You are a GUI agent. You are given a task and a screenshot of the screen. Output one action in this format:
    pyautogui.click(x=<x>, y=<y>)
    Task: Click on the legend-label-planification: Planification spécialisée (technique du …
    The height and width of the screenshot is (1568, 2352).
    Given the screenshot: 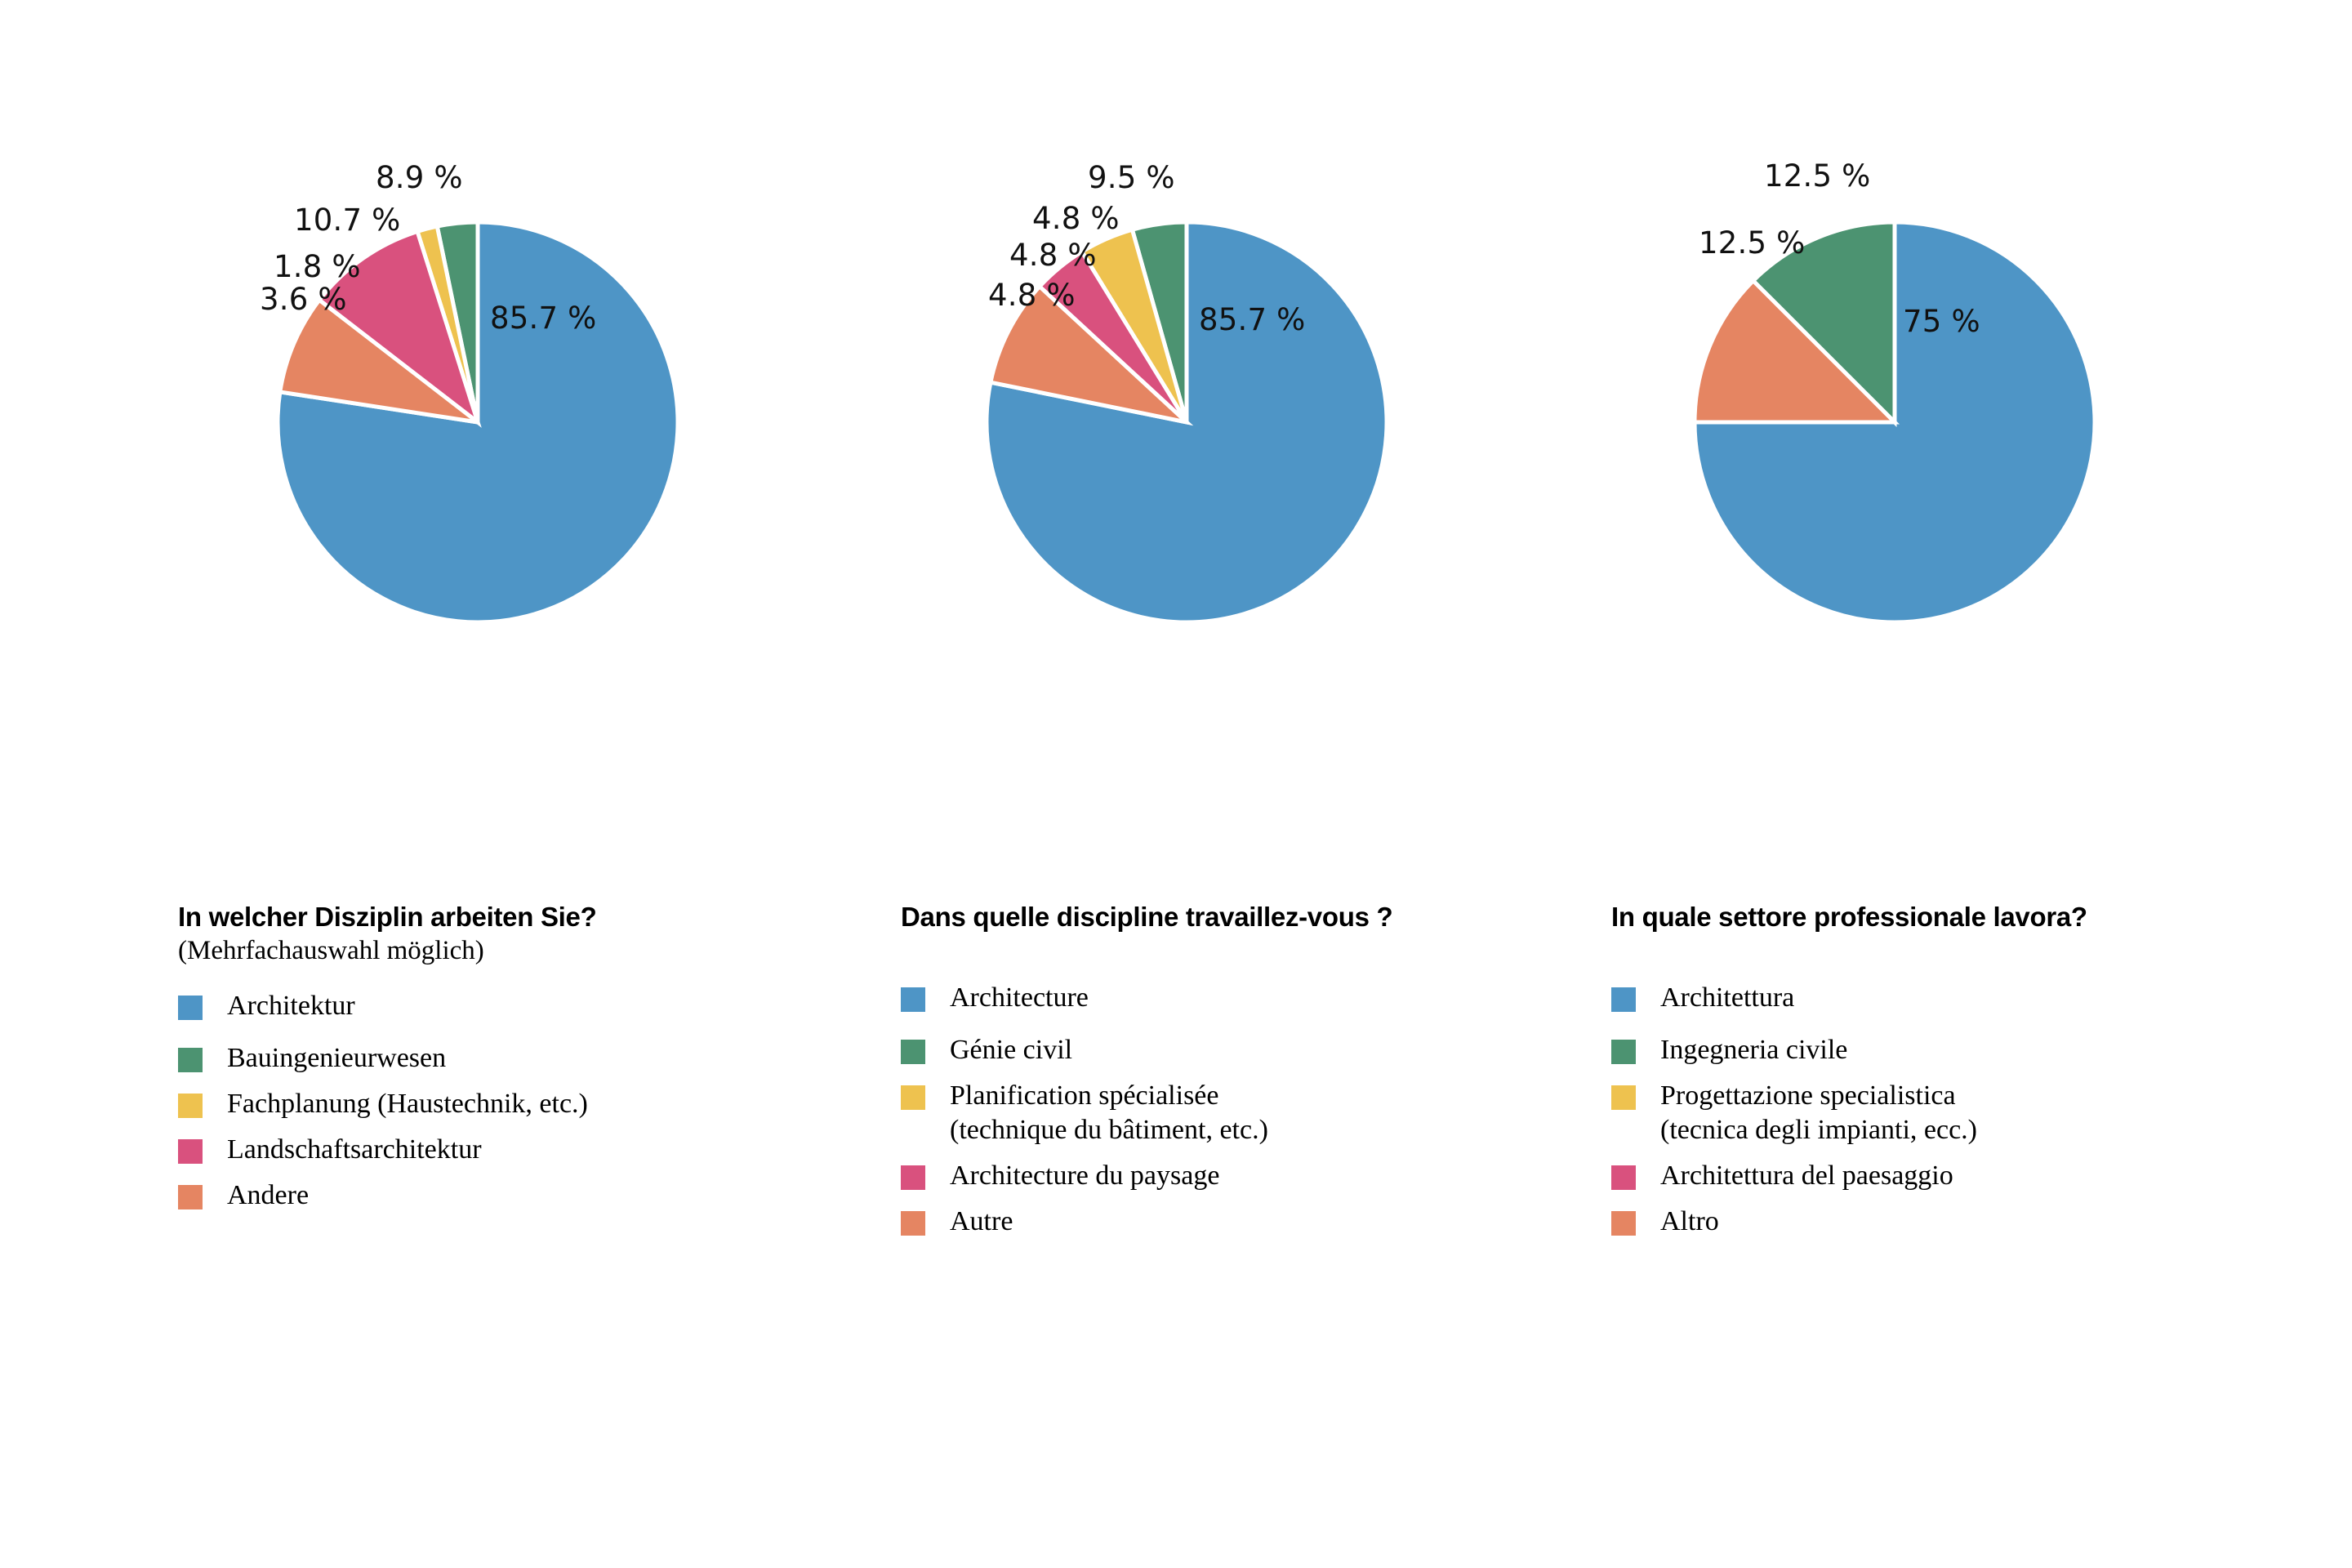 What is the action you would take?
    pyautogui.click(x=1109, y=1113)
    